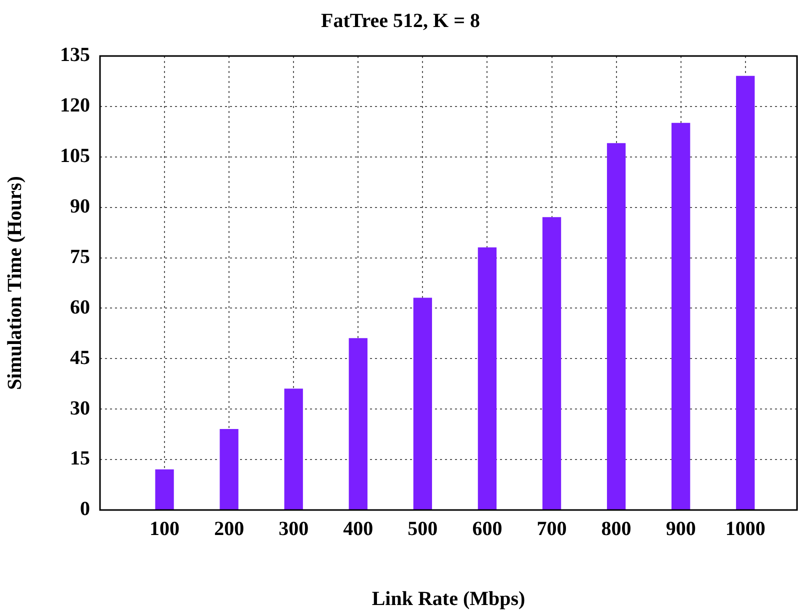 The width and height of the screenshot is (798, 616). I want to click on y-tick-label: 60, so click(80, 307).